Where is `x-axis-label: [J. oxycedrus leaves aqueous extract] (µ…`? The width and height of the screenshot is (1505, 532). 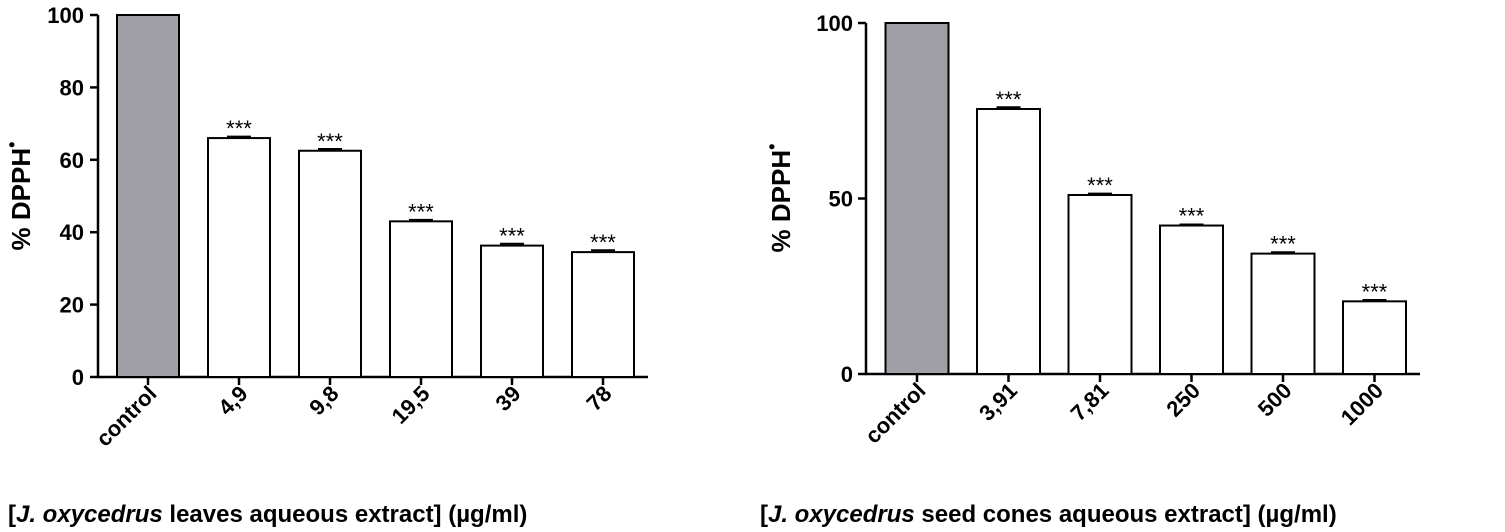
x-axis-label: [J. oxycedrus leaves aqueous extract] (µ… is located at coordinates (267, 514).